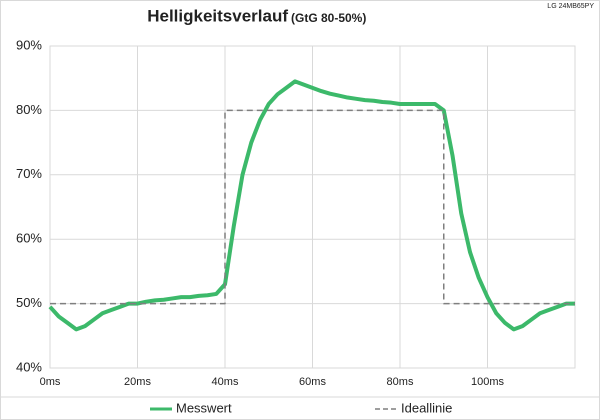  Describe the element at coordinates (225, 382) in the screenshot. I see `x-tick-label: 40ms` at that location.